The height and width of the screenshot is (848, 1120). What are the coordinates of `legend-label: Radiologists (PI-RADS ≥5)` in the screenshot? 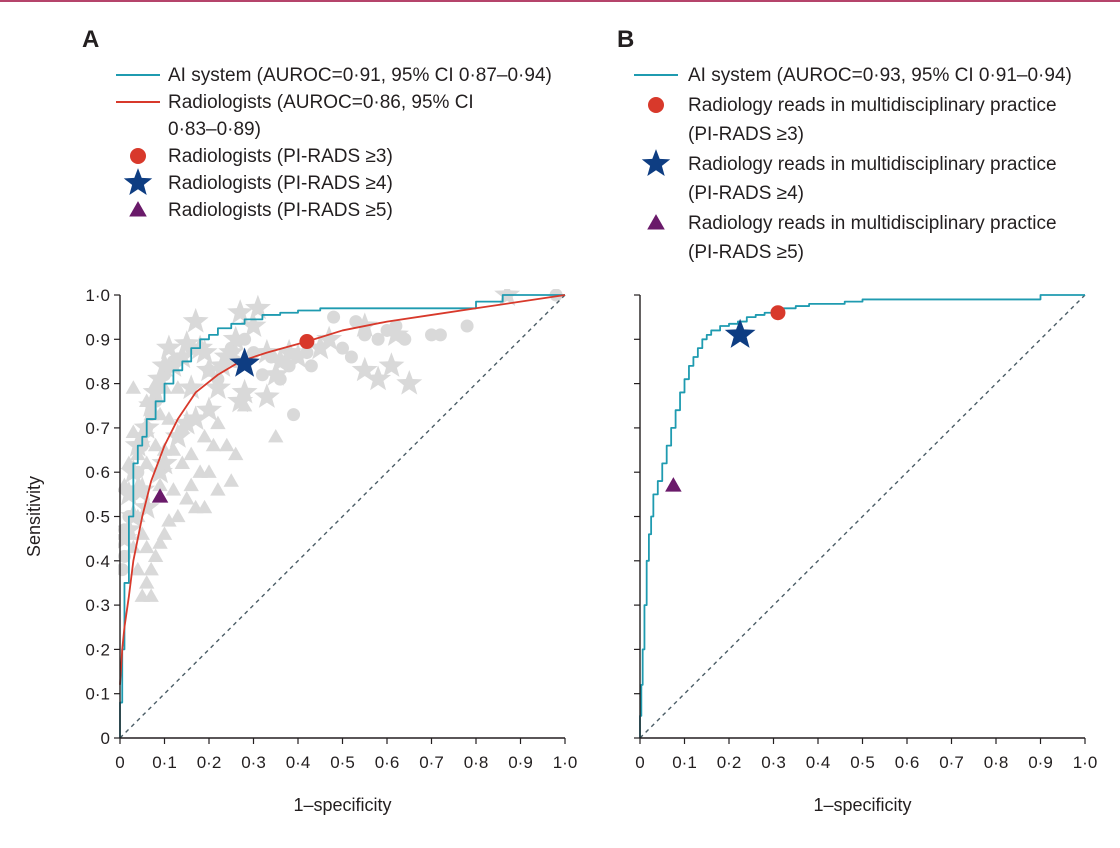 It's located at (280, 210).